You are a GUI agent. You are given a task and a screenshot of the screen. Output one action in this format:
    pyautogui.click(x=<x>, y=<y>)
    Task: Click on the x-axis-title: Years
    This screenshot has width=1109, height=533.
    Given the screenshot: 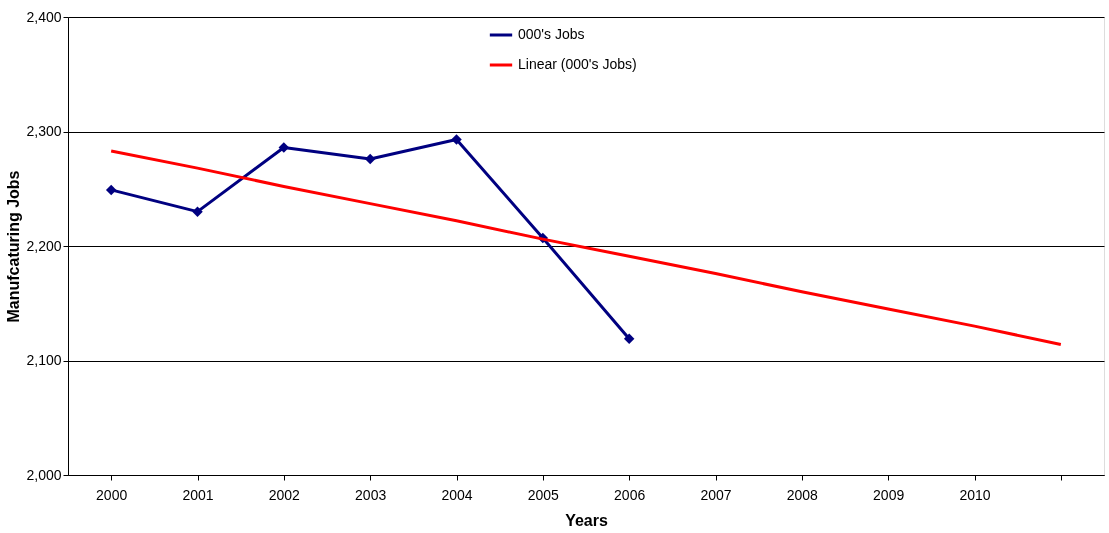 What is the action you would take?
    pyautogui.click(x=586, y=520)
    